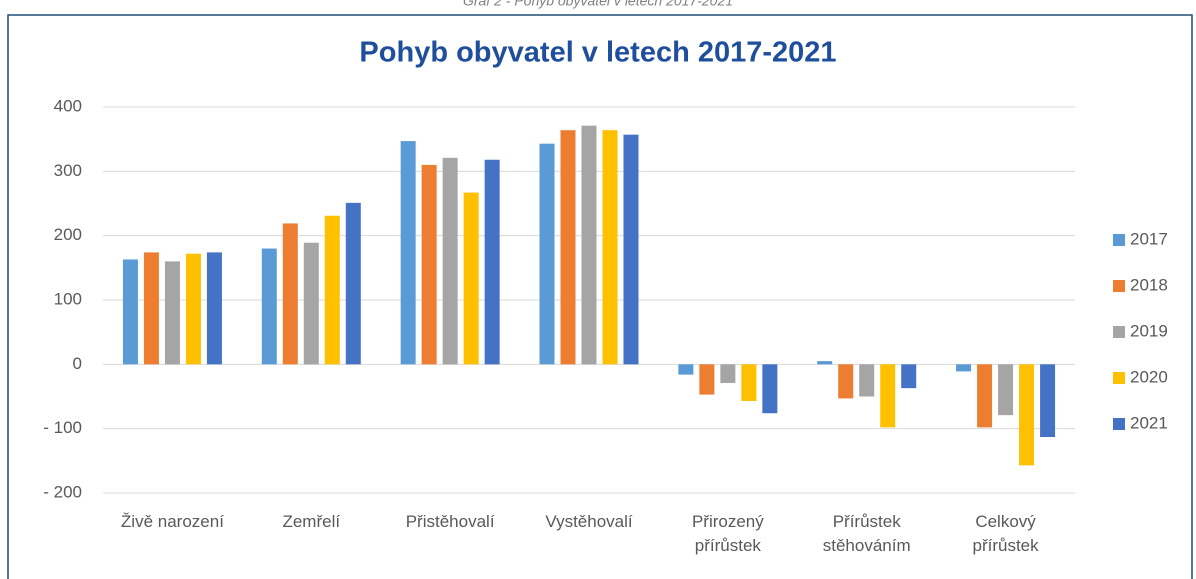 The image size is (1196, 579). Describe the element at coordinates (450, 521) in the screenshot. I see `x-tick-label: Přistěhovalí` at that location.